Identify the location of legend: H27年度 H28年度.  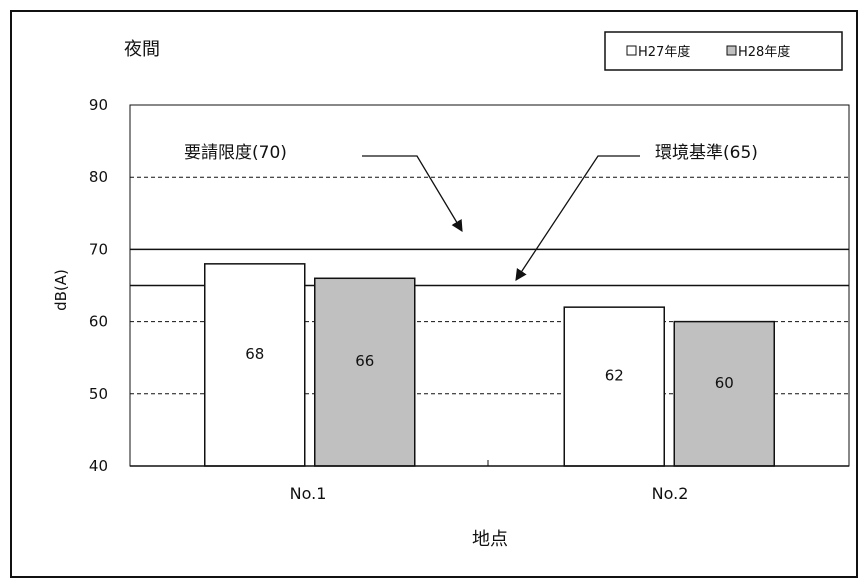
(723, 51).